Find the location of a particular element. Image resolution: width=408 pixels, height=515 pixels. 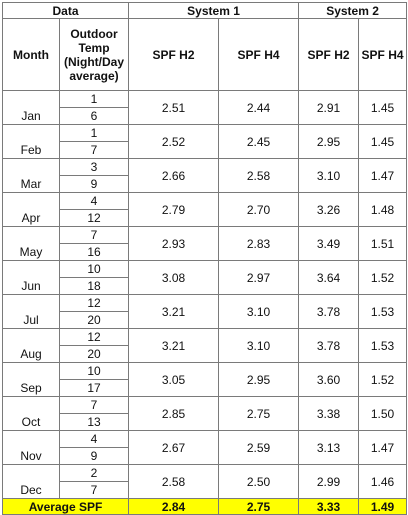

average-s2-spf-h4: 1.49 is located at coordinates (383, 506).